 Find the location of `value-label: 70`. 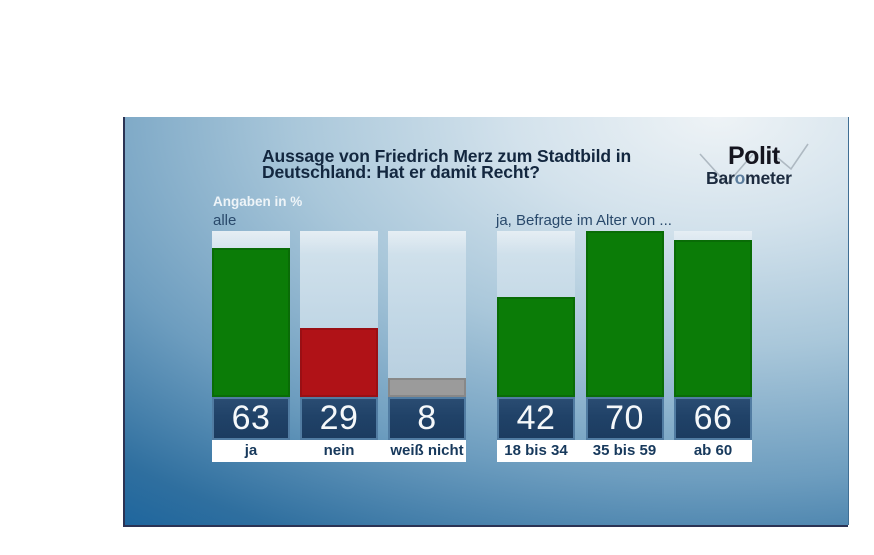

value-label: 70 is located at coordinates (624, 418).